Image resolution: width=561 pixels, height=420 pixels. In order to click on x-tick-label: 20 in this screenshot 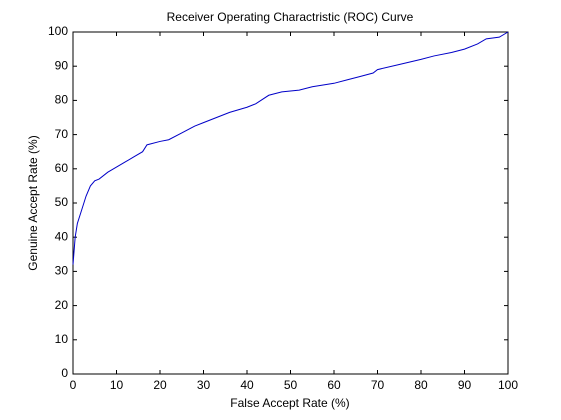, I will do `click(160, 385)`.